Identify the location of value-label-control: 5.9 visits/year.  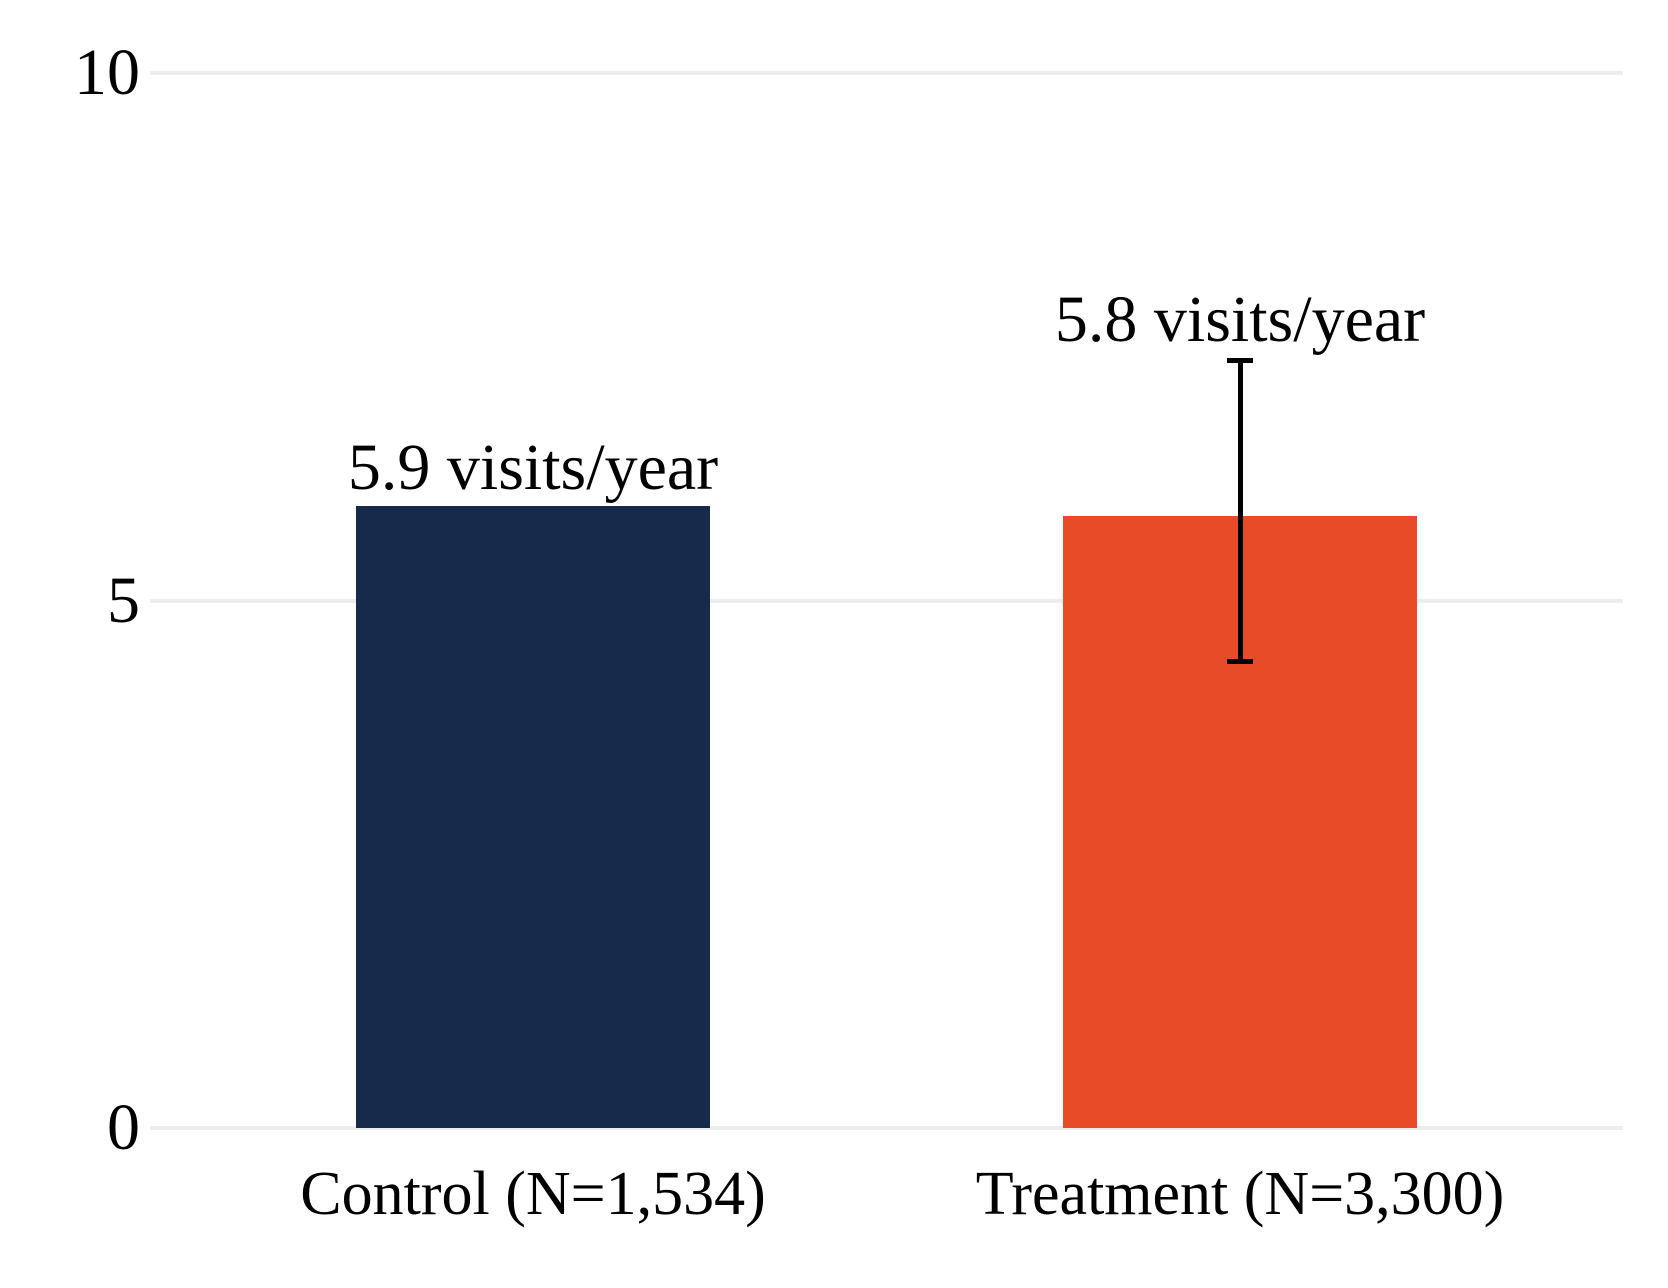
(533, 467).